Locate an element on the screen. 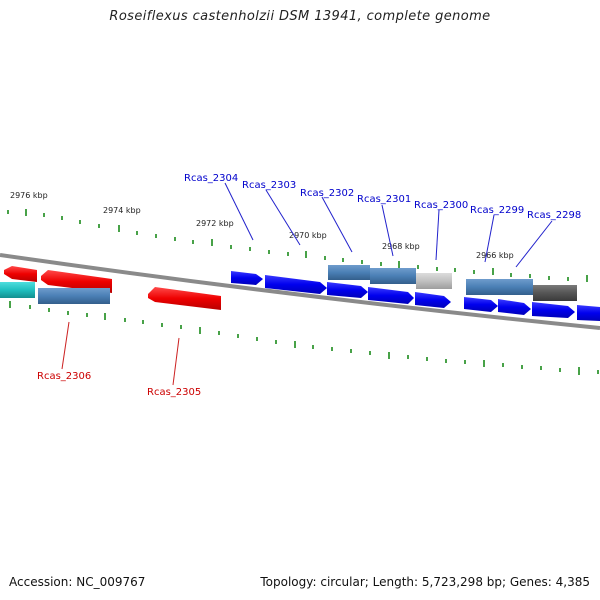 The width and height of the screenshot is (600, 600). scale-label: 2968 kbp is located at coordinates (401, 246).